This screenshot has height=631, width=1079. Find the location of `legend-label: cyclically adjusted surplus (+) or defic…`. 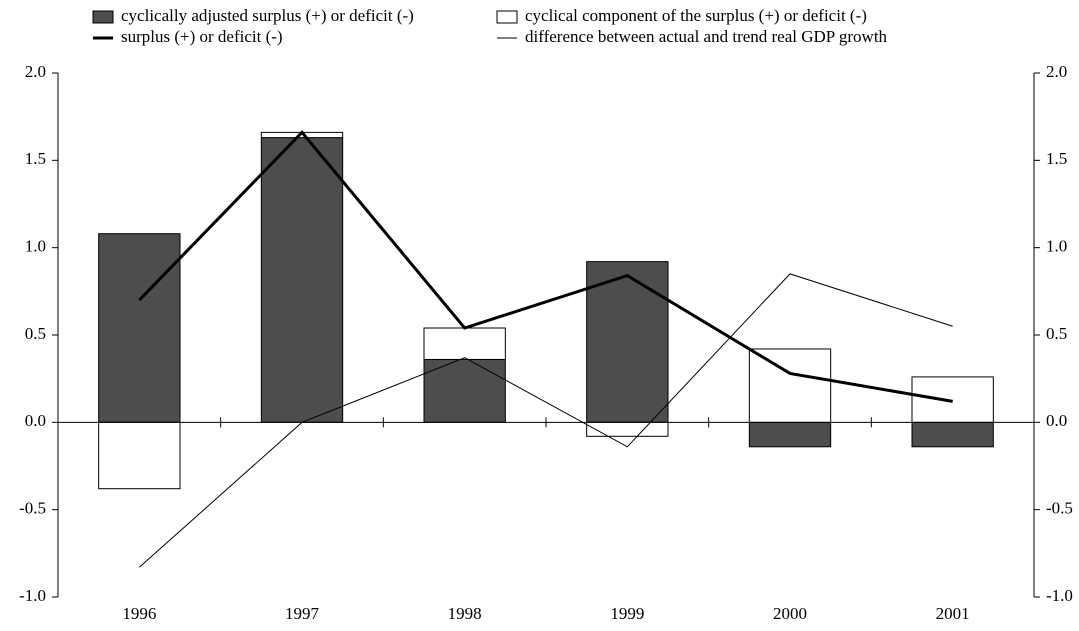

legend-label: cyclically adjusted surplus (+) or defic… is located at coordinates (267, 15).